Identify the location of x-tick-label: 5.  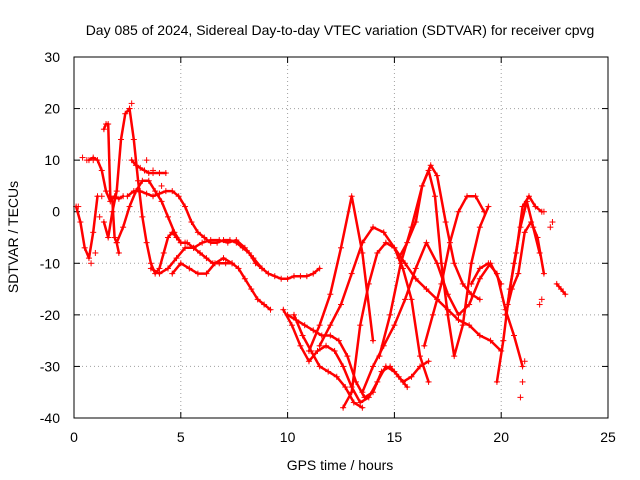
(181, 437).